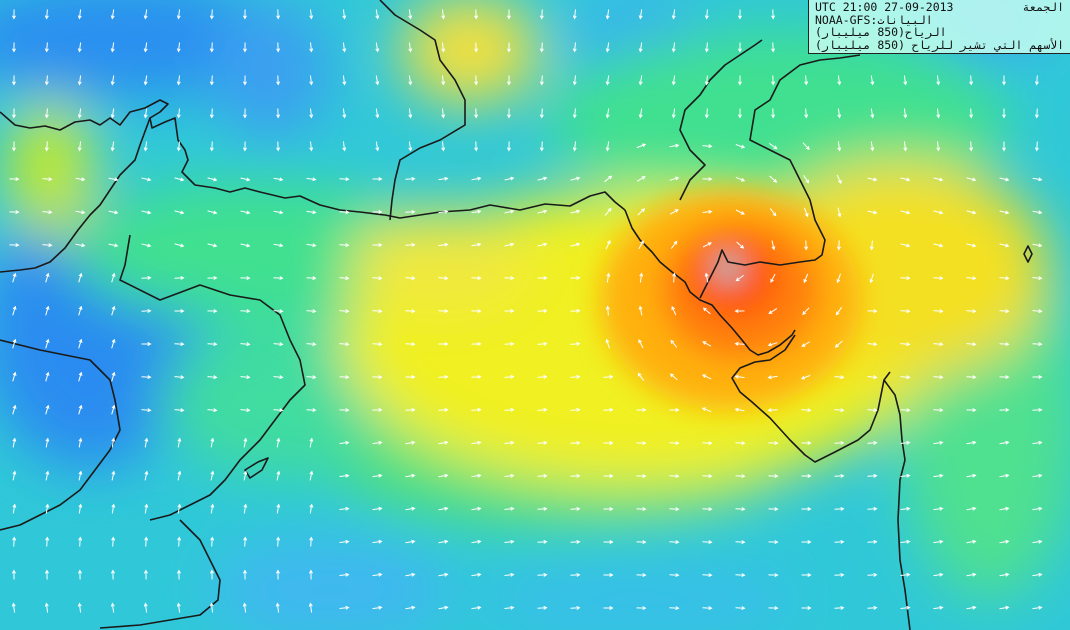 Image resolution: width=1070 pixels, height=630 pixels. Describe the element at coordinates (860, 44) in the screenshot. I see `layer2-value: (850 ميليبار)` at that location.